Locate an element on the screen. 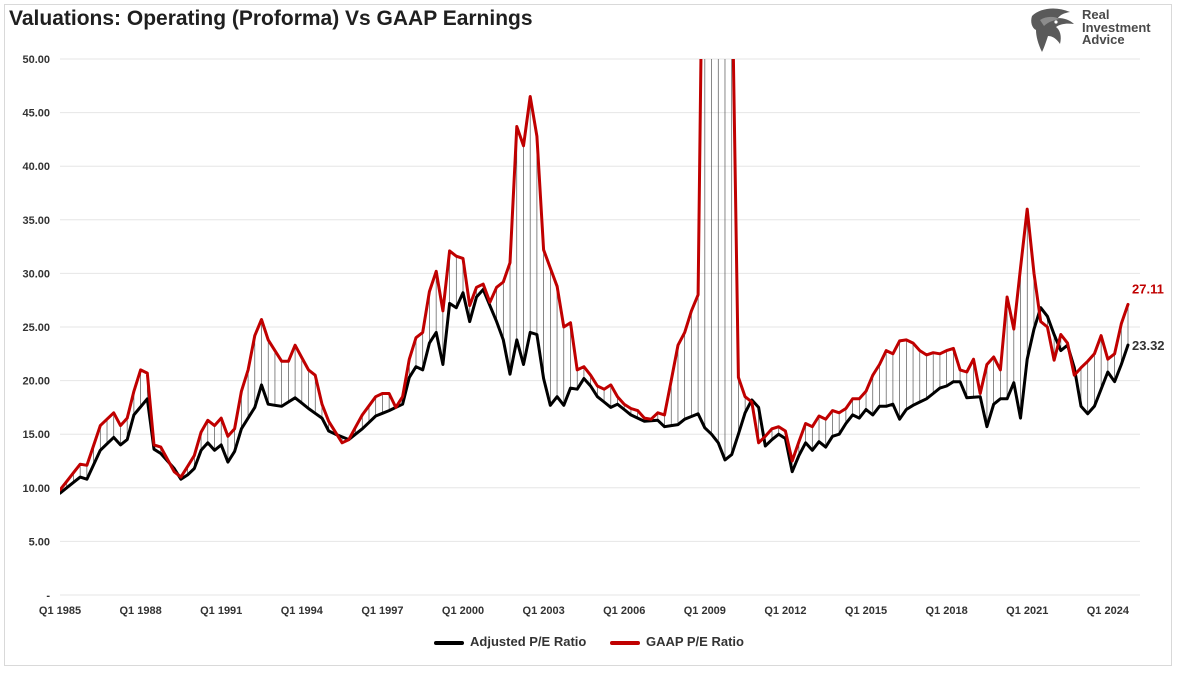 Image resolution: width=1178 pixels, height=675 pixels. x-tick-label: Q1 2018 is located at coordinates (947, 611).